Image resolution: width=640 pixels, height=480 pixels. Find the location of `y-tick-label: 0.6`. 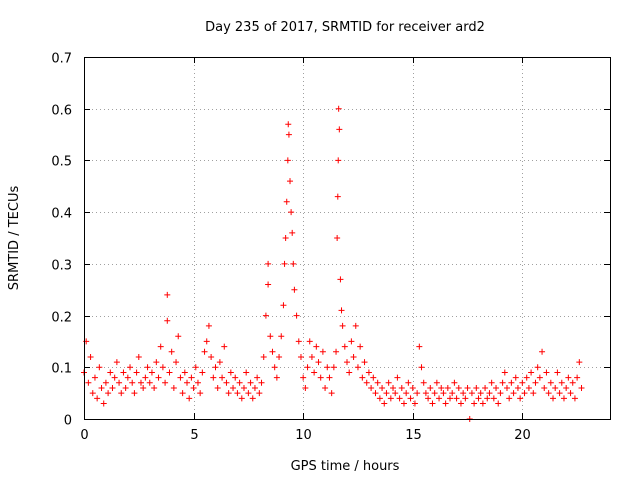

y-tick-label: 0.6 is located at coordinates (61, 111).